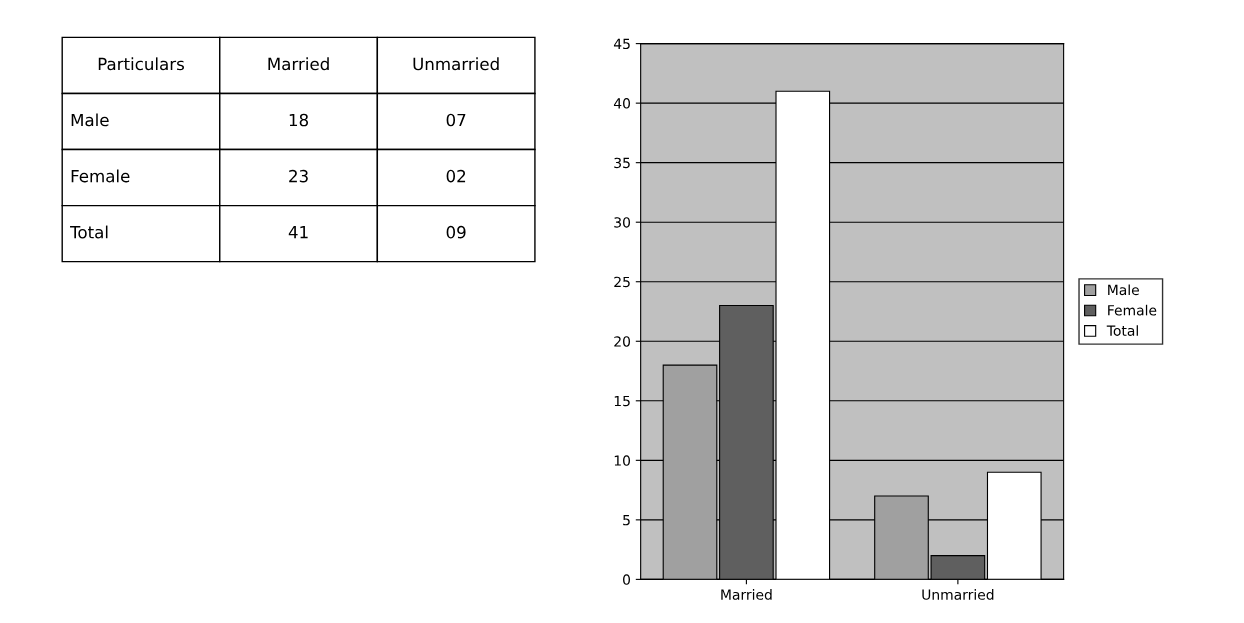 The height and width of the screenshot is (623, 1244). I want to click on legend-label: Male, so click(1123, 290).